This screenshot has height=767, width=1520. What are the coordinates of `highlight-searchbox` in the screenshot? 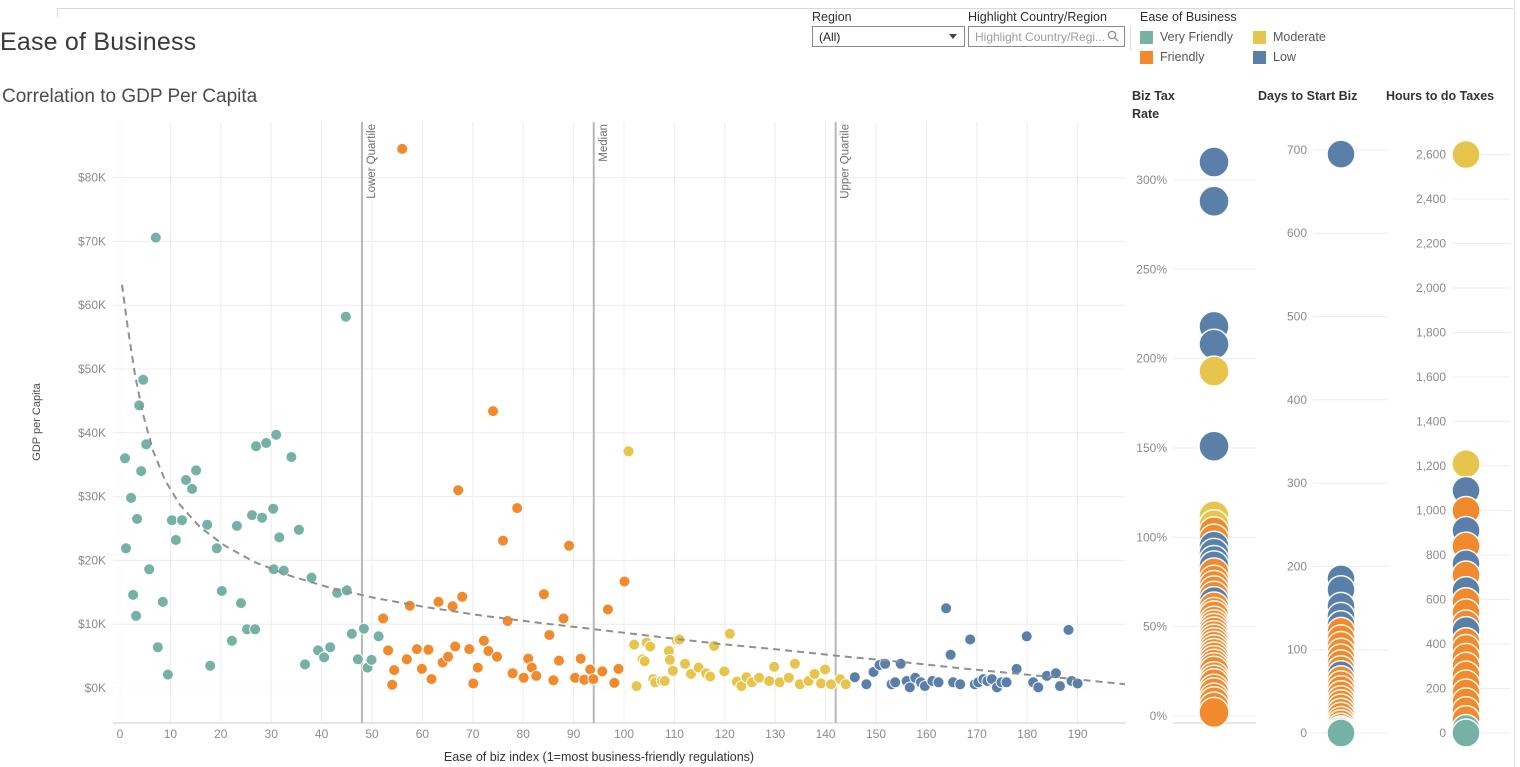 It's located at (1046, 36).